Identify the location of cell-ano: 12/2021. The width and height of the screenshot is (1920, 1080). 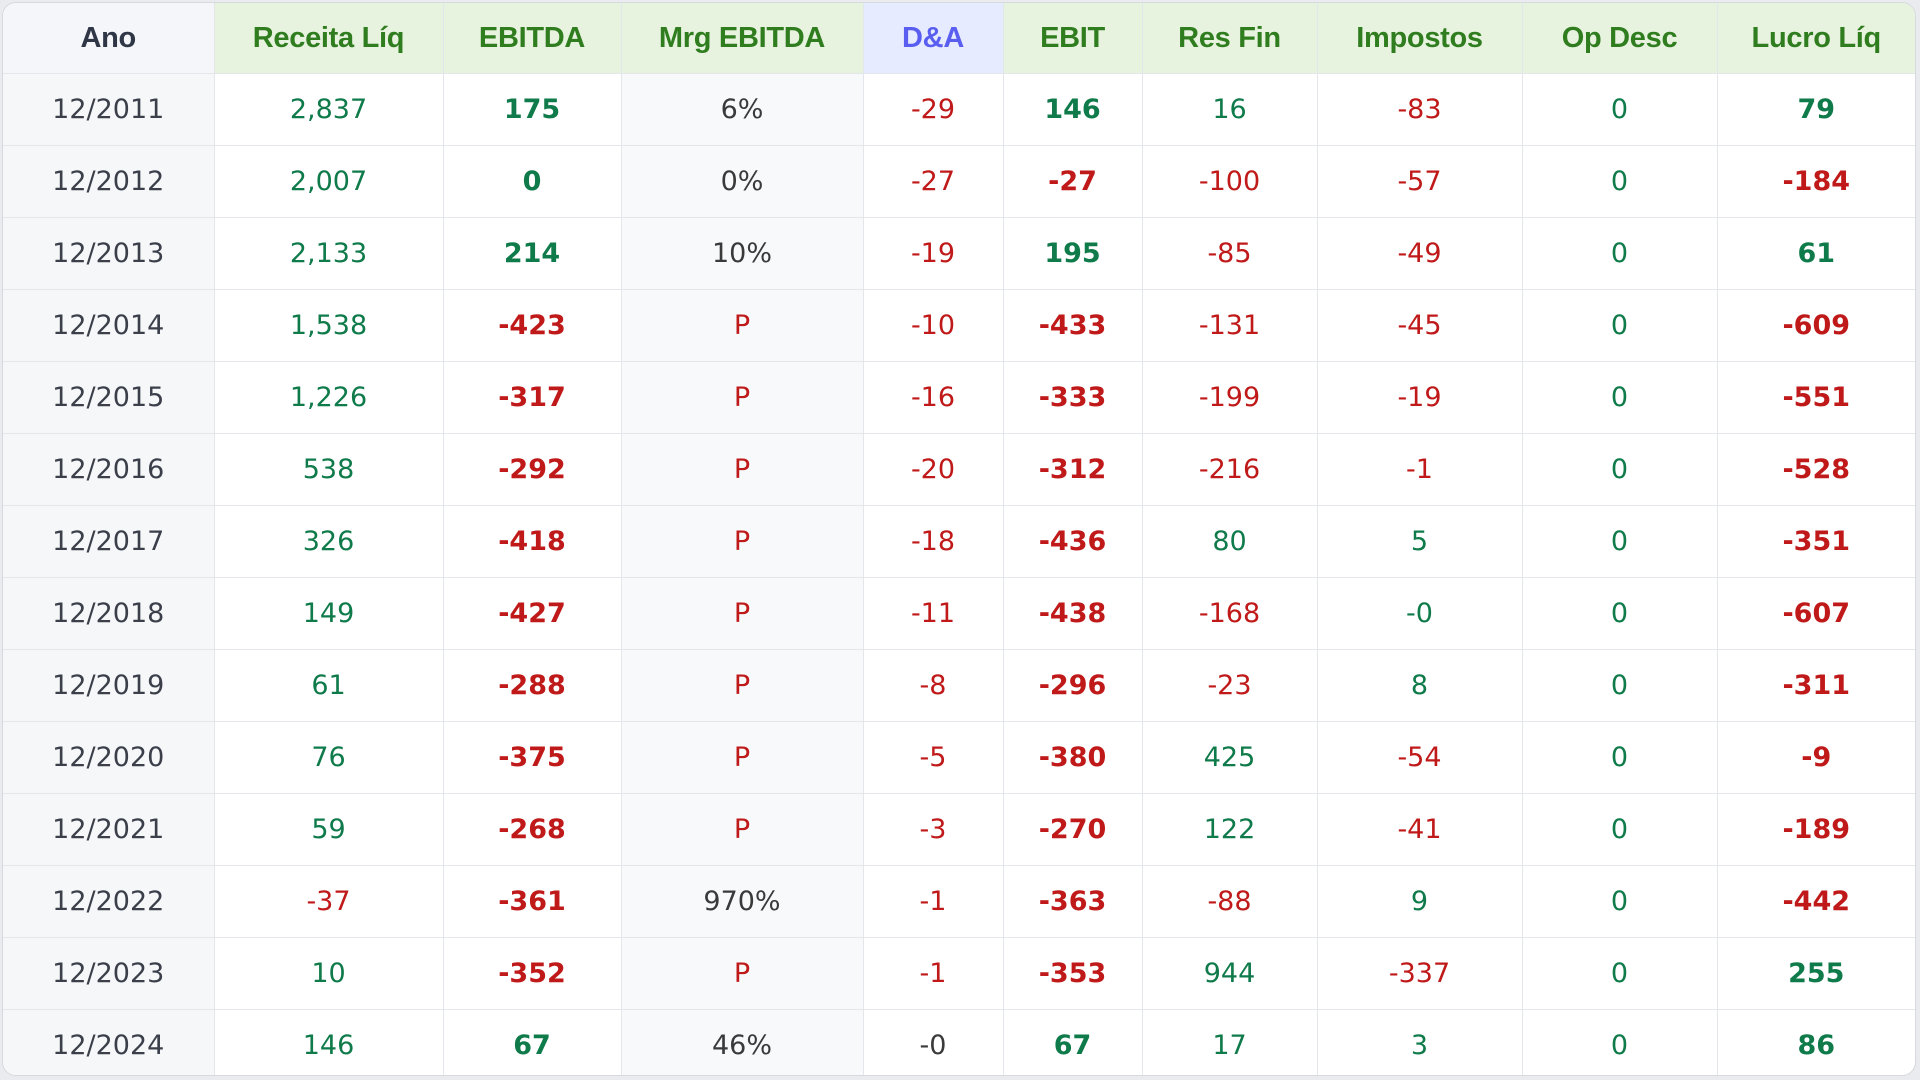
(109, 829).